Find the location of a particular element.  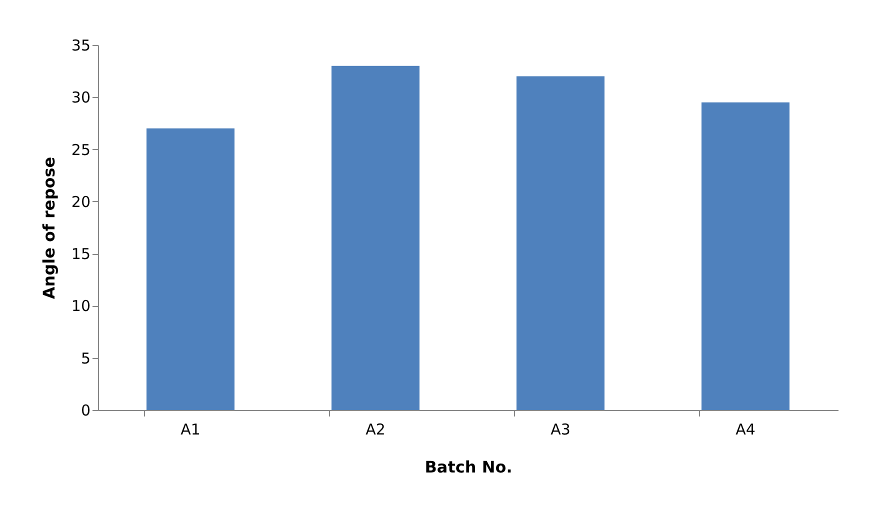

y-tick-label: 15 is located at coordinates (80, 254).